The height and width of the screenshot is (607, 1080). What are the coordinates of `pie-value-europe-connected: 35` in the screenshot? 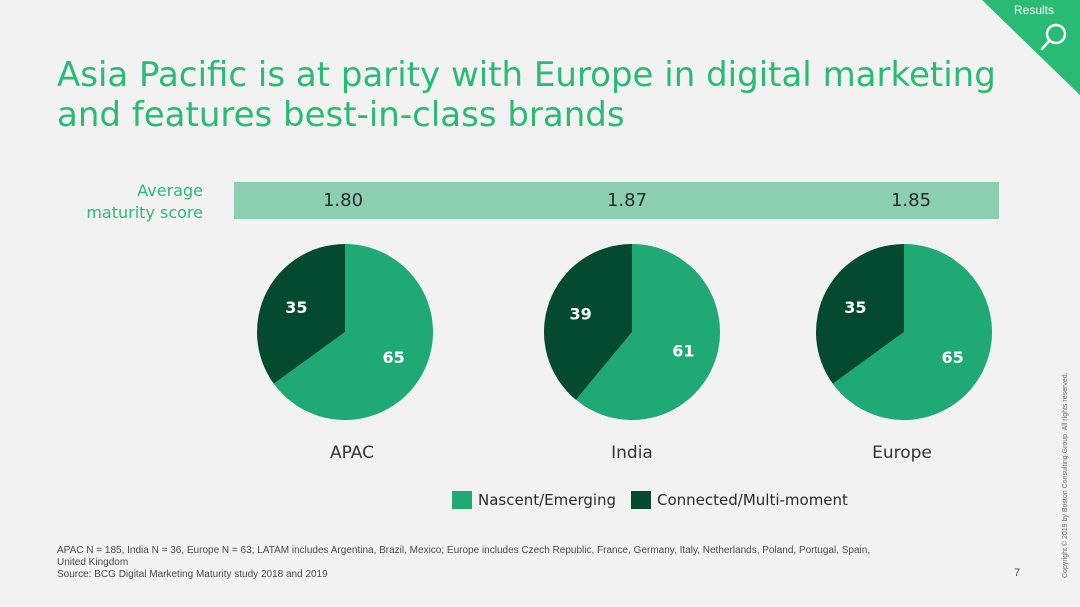 It's located at (855, 307).